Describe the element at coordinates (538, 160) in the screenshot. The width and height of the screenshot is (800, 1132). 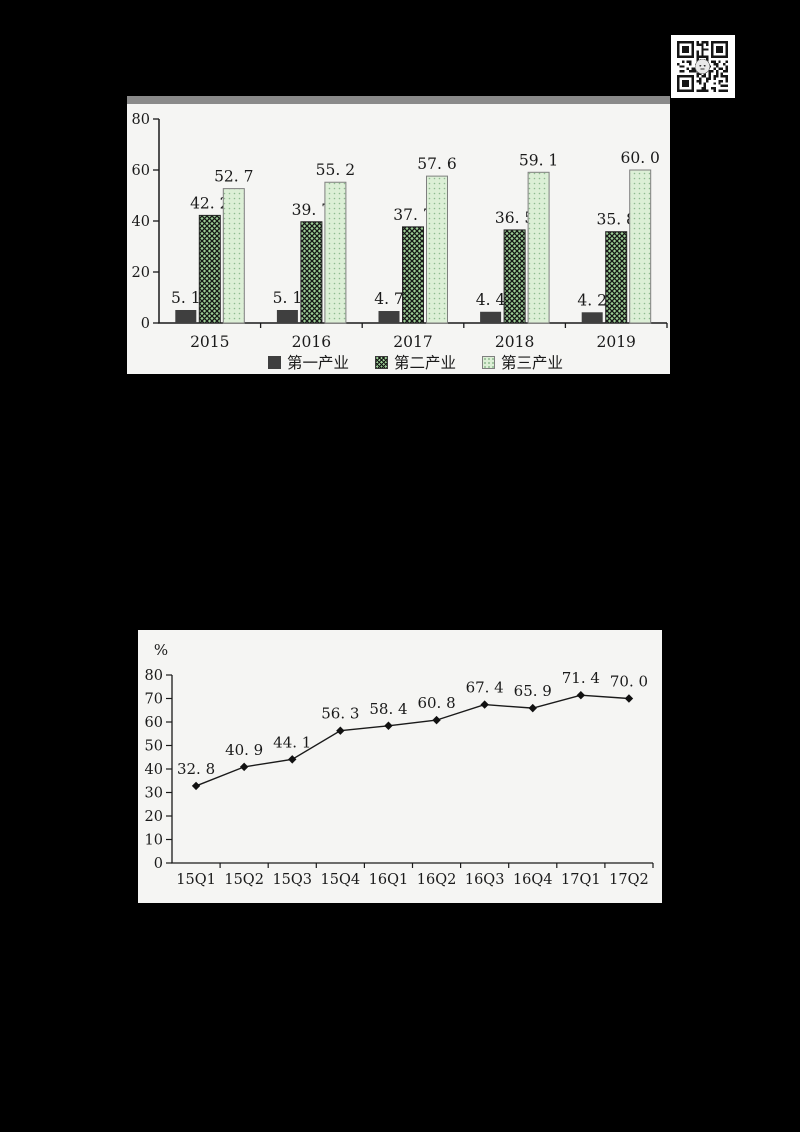
I see `value-label: 59. 1` at that location.